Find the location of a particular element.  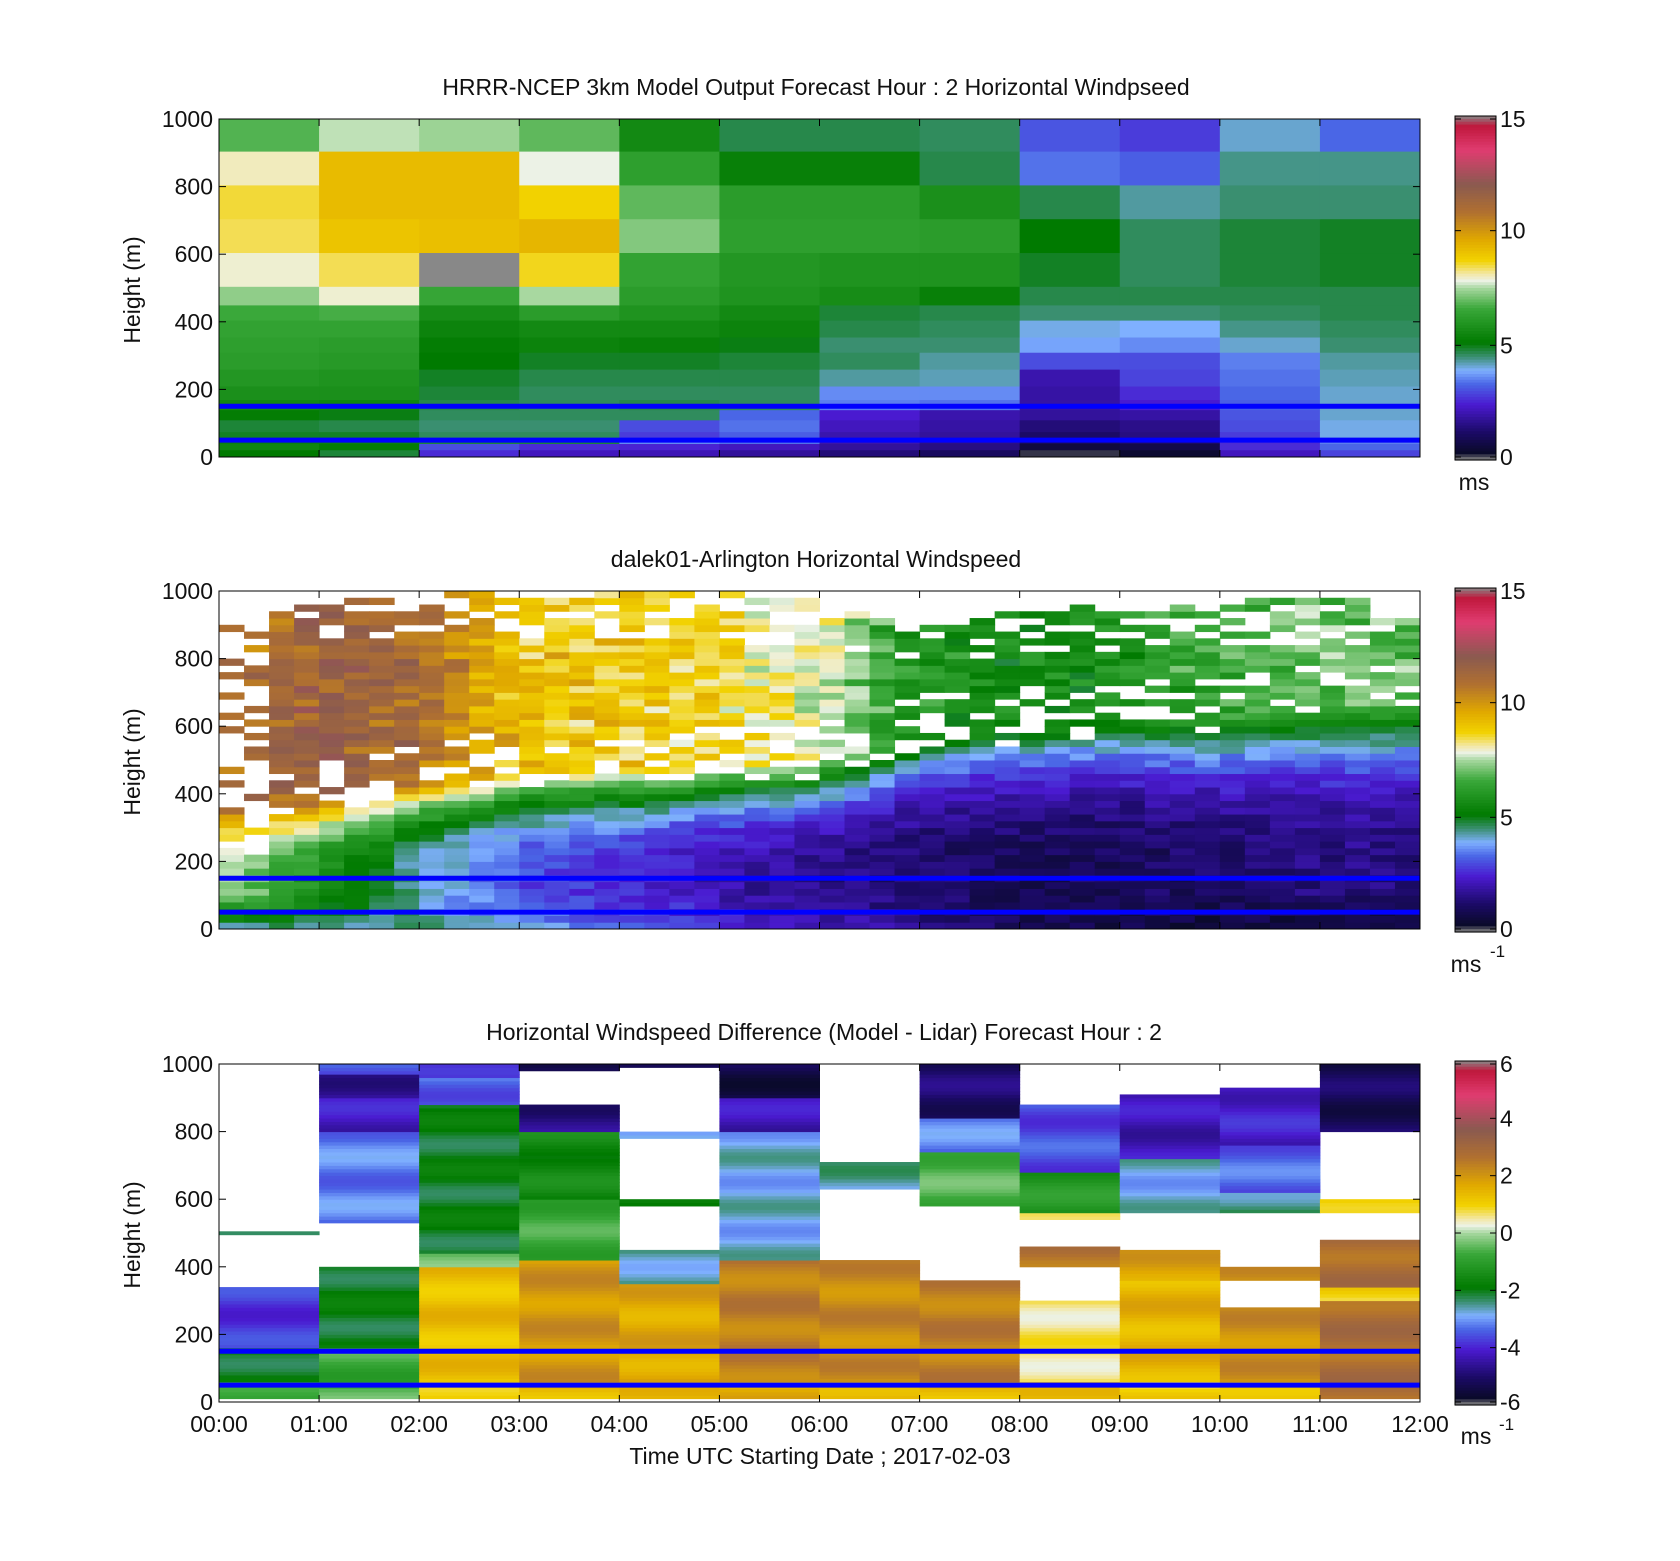

model-marker-lines is located at coordinates (819, 423).